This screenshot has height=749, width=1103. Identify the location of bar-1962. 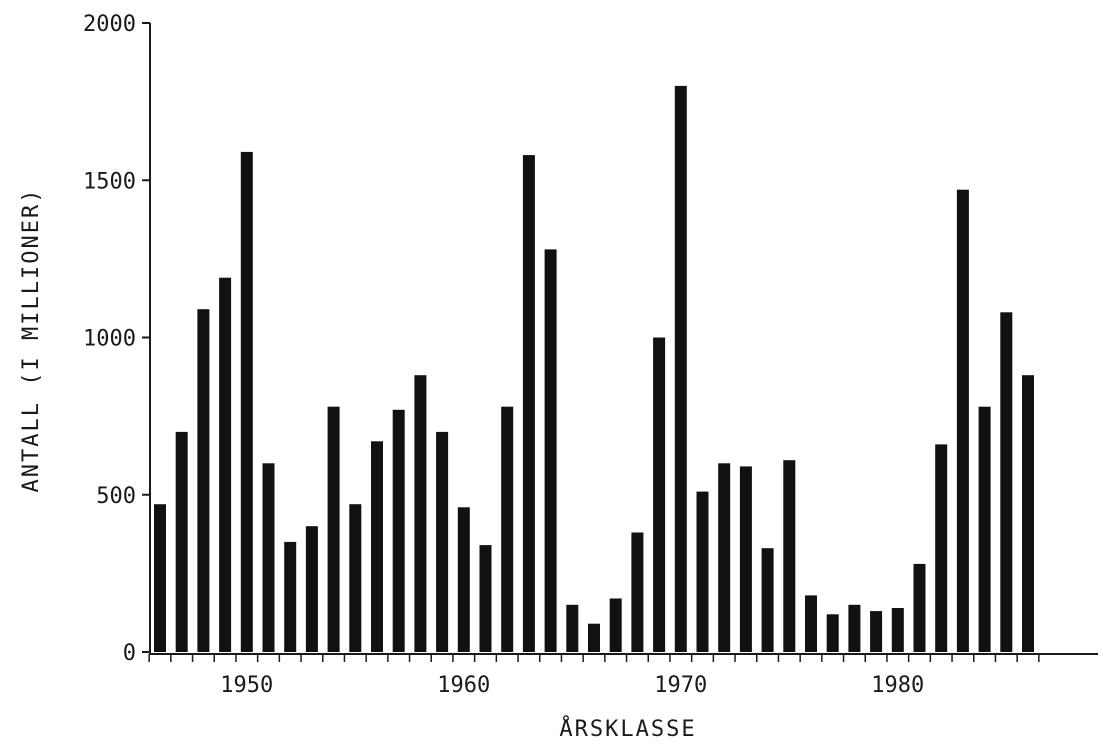
(507, 529).